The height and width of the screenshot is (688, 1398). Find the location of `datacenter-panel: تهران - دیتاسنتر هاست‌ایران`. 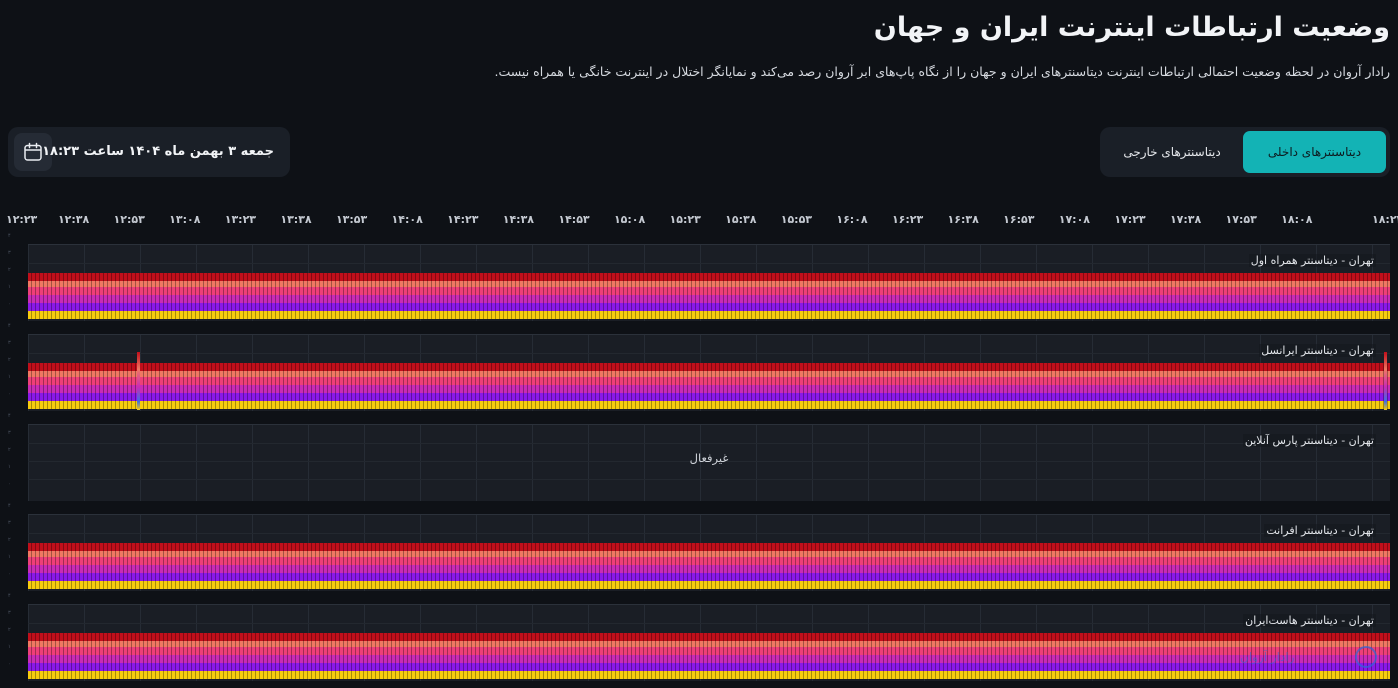

datacenter-panel: تهران - دیتاسنتر هاست‌ایران is located at coordinates (709, 642).